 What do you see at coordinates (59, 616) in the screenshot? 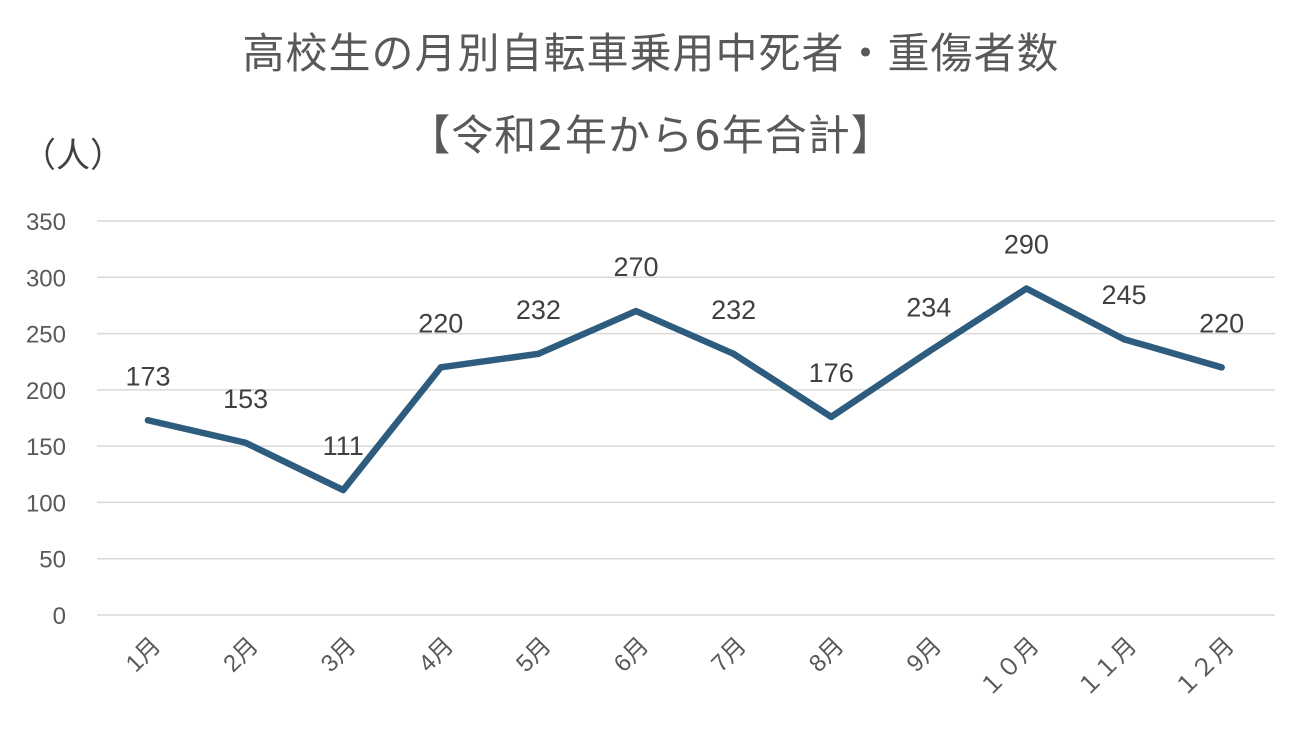
I see `y-tick-label: 0` at bounding box center [59, 616].